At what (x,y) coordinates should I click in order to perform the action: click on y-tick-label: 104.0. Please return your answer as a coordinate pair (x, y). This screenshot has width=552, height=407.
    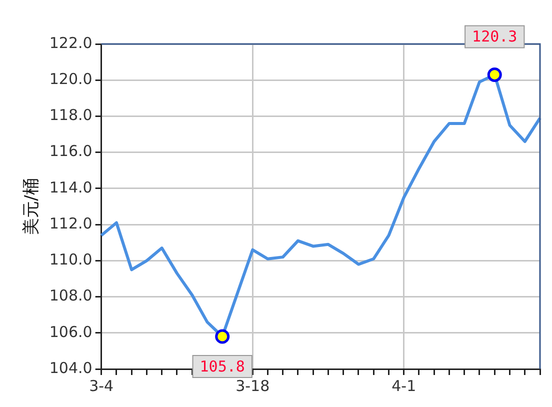
    Looking at the image, I should click on (70, 367).